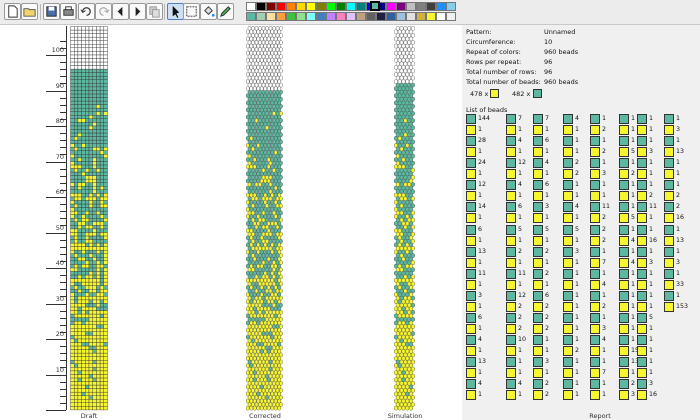 The image size is (700, 420). Describe the element at coordinates (351, 6) in the screenshot. I see `palette-swatch` at that location.